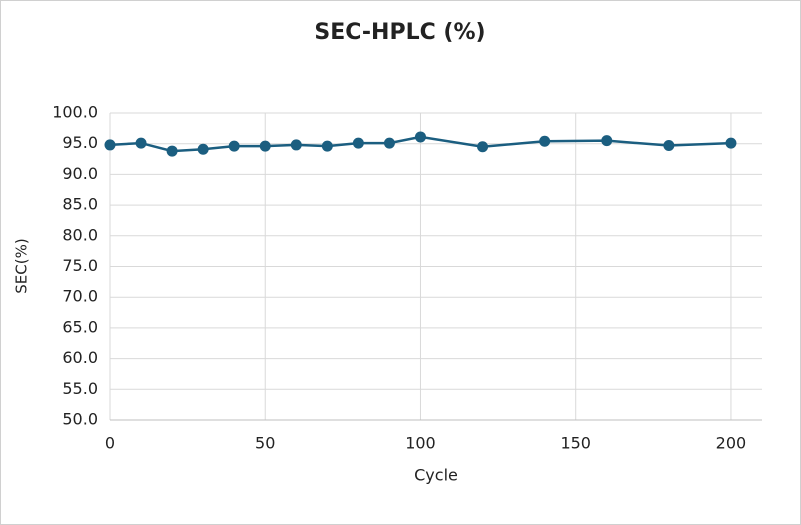 The height and width of the screenshot is (525, 801). Describe the element at coordinates (436, 475) in the screenshot. I see `x-axis-label: Cycle` at that location.